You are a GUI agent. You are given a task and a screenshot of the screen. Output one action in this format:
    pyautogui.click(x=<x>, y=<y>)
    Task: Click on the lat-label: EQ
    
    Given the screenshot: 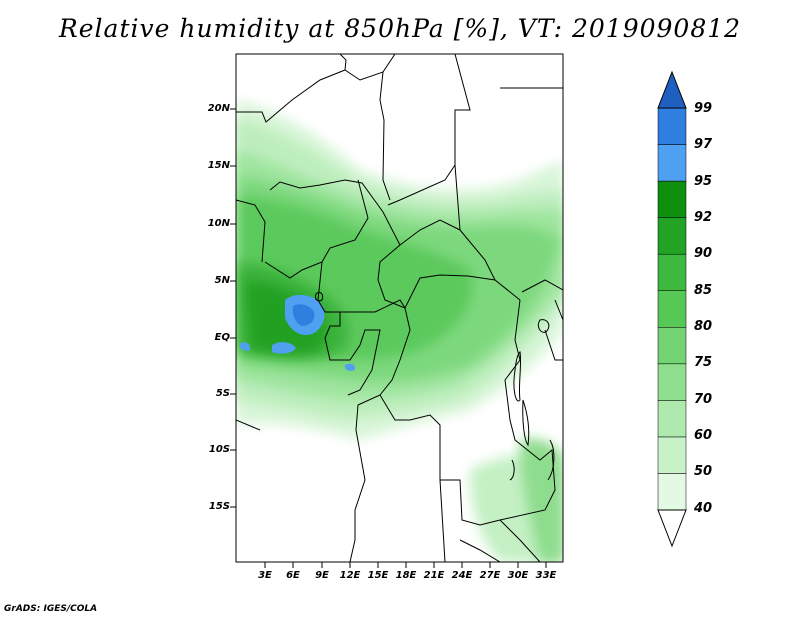 What is the action you would take?
    pyautogui.click(x=222, y=337)
    